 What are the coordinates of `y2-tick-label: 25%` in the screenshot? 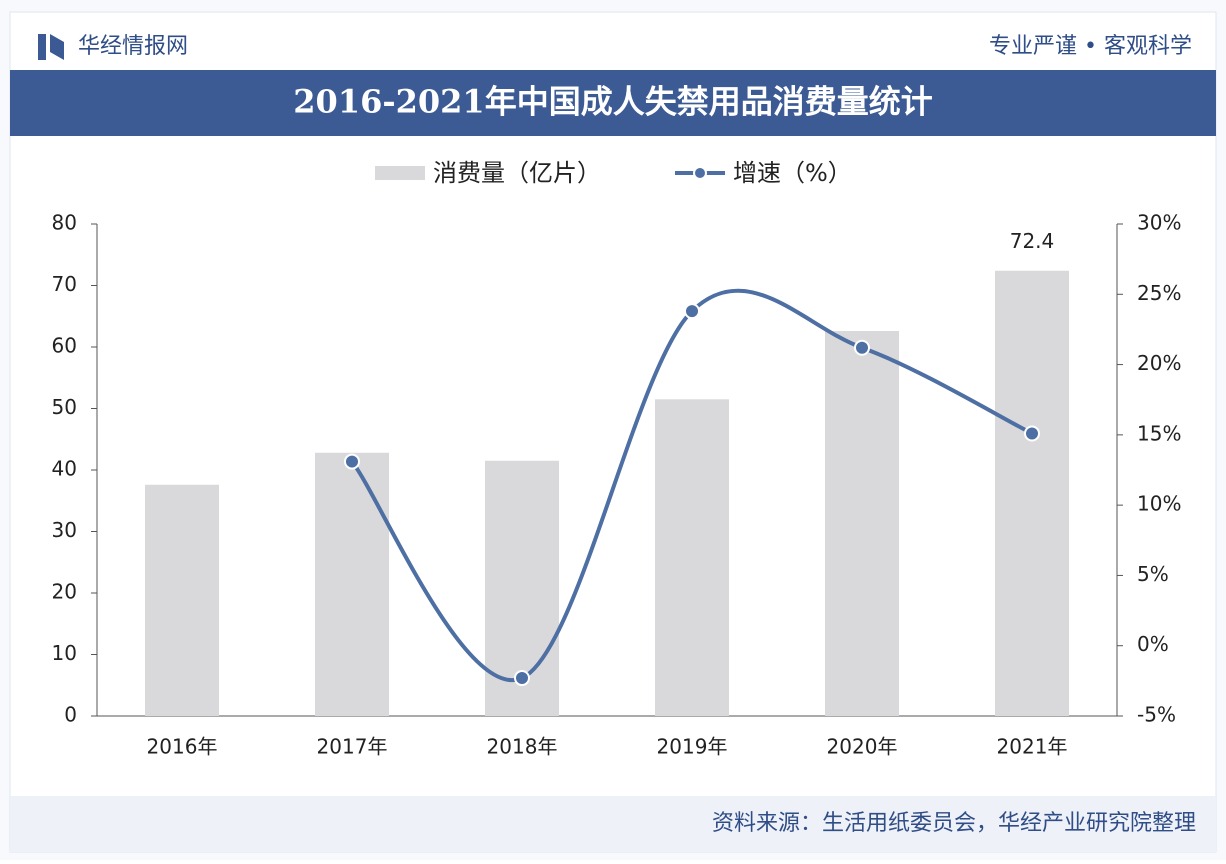 It's located at (1159, 293).